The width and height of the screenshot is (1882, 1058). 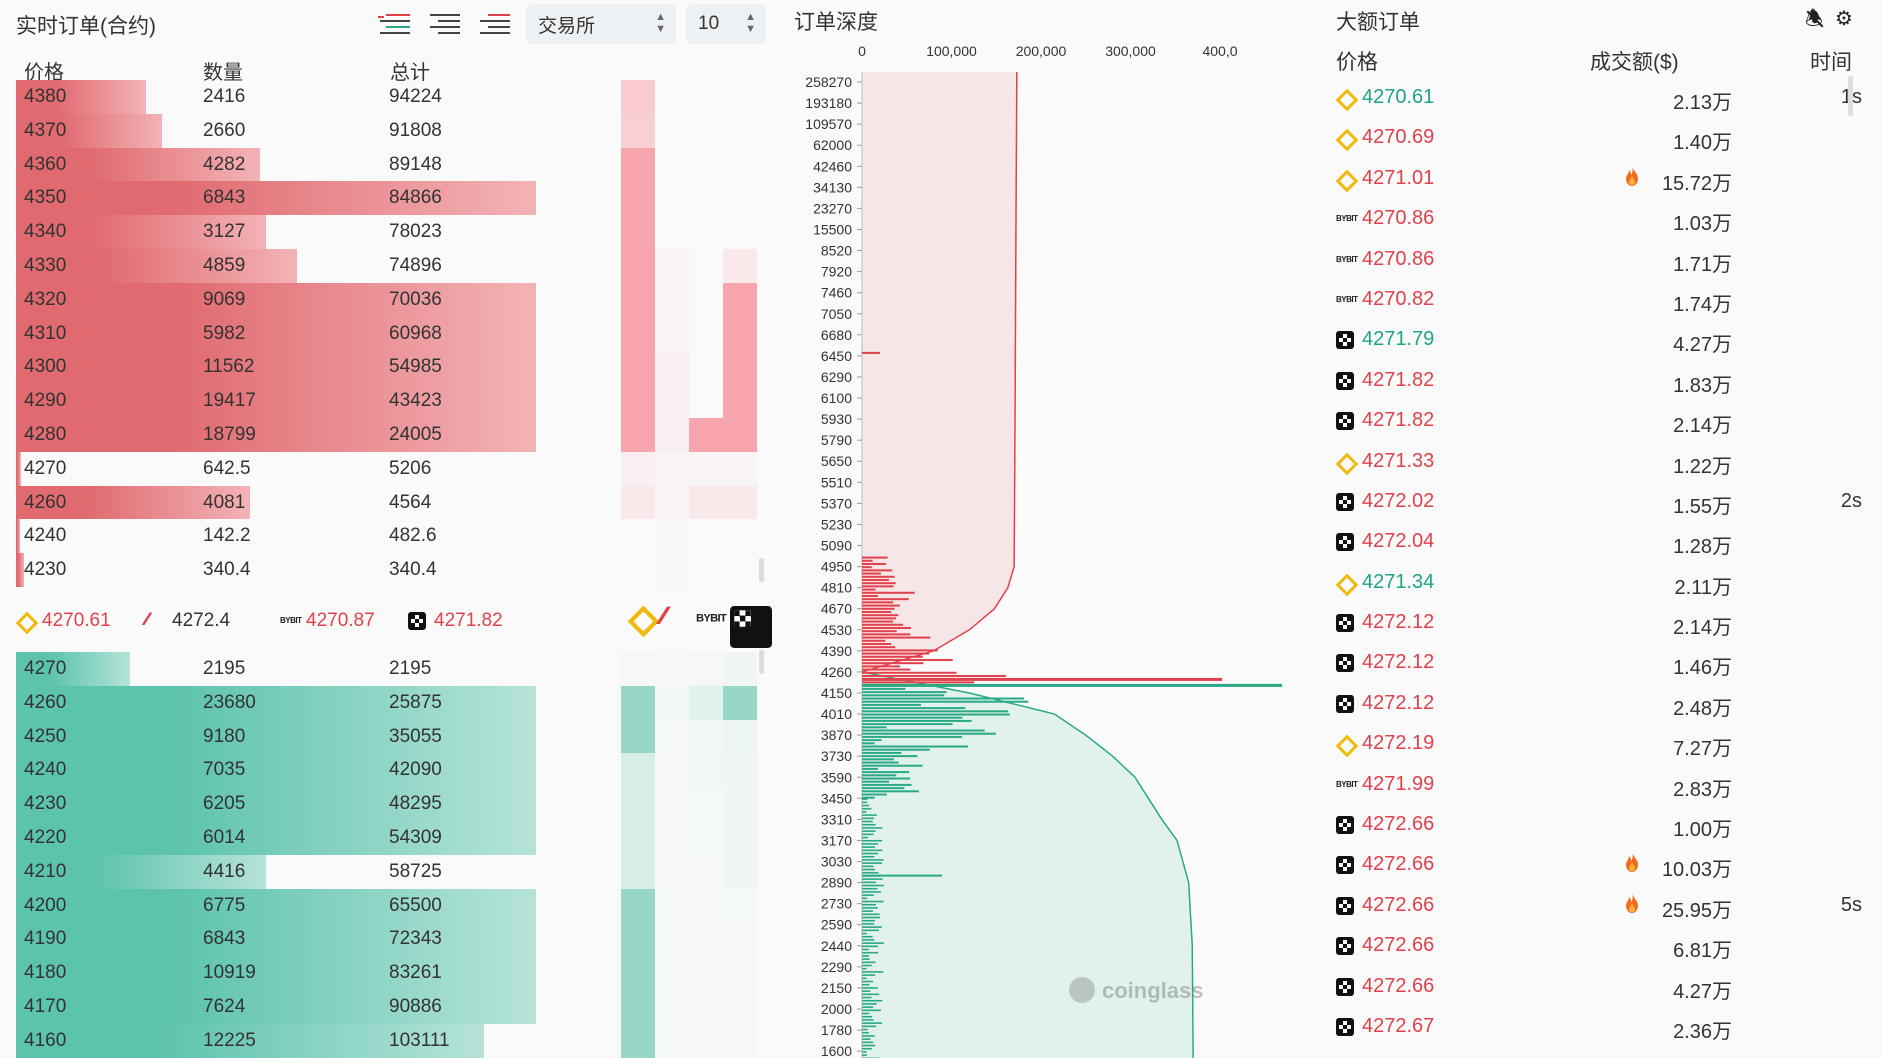 I want to click on bid-row: 4170 7624 90886, so click(x=396, y=1006).